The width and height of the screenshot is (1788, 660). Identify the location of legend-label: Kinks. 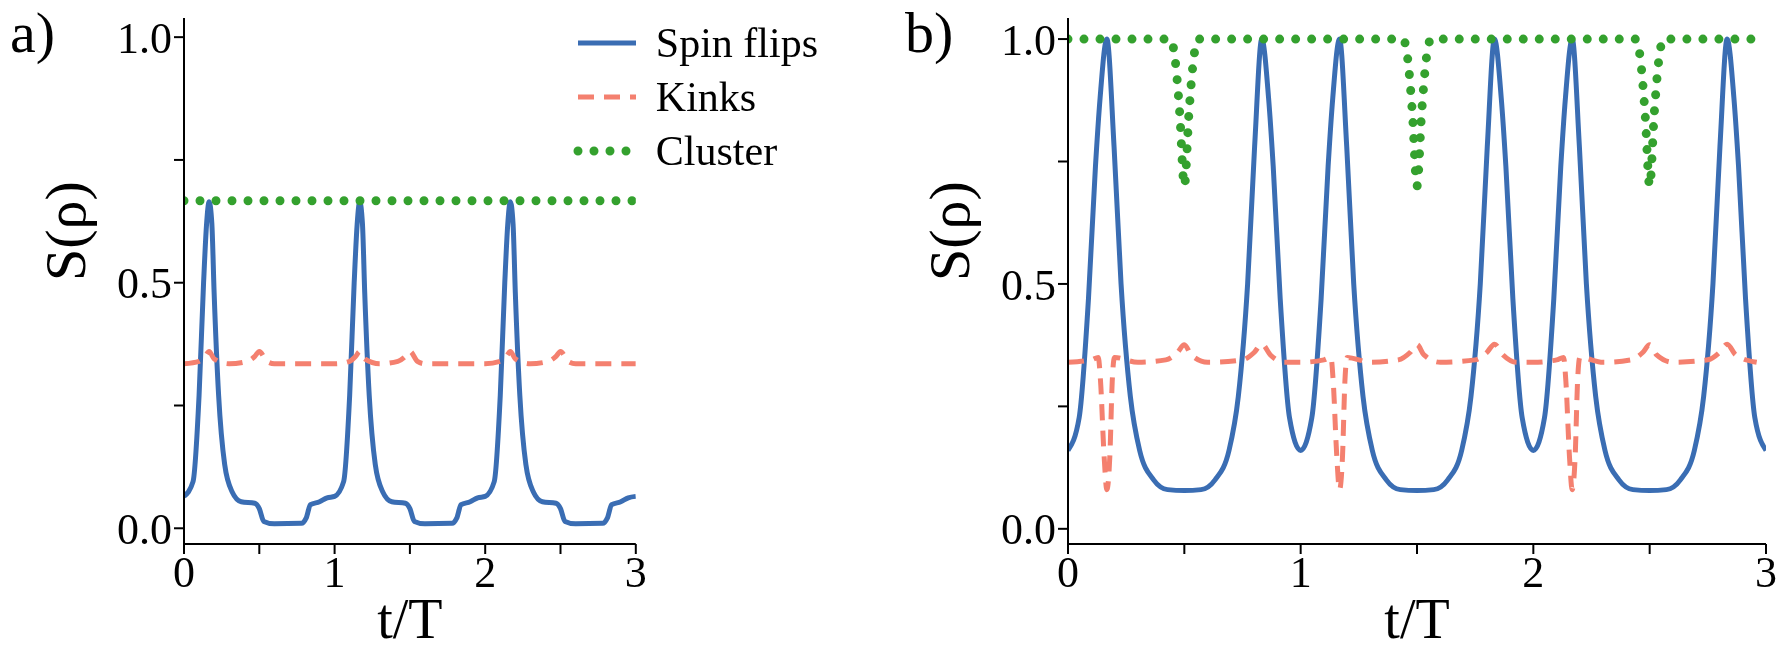
(706, 97).